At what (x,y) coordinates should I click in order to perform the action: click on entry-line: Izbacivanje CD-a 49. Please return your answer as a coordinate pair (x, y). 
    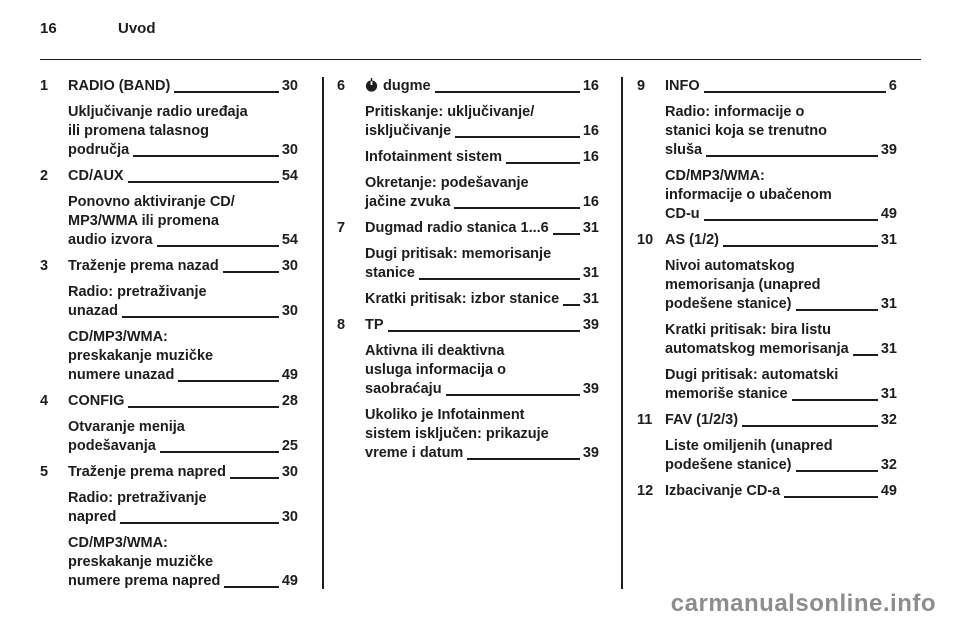
    Looking at the image, I should click on (781, 491).